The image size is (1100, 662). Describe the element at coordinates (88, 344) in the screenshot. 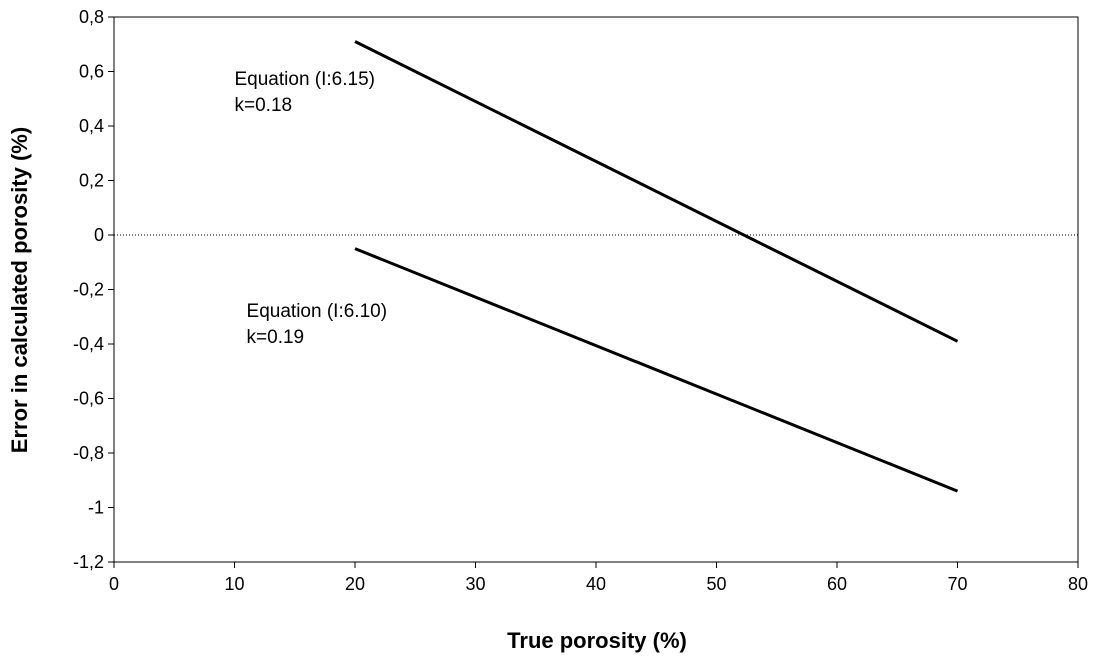

I see `y-tick-label: -0,4` at that location.